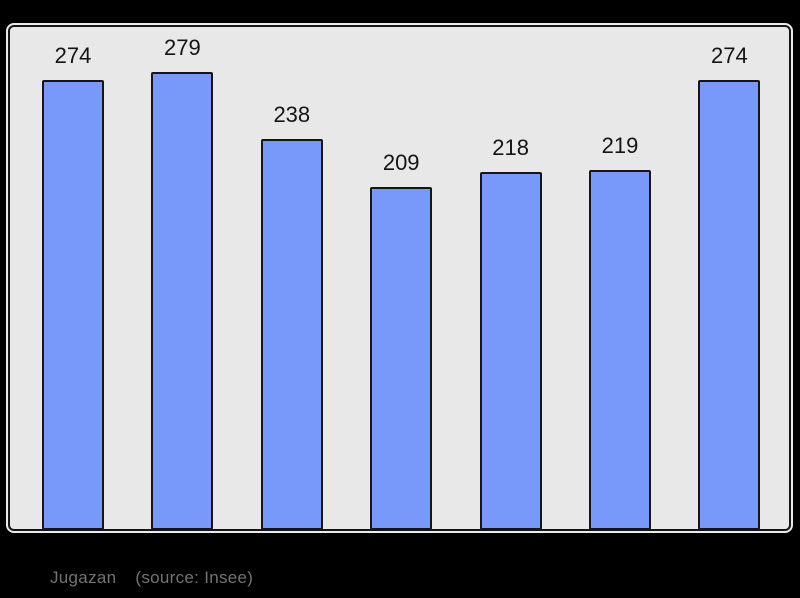 The height and width of the screenshot is (598, 800). What do you see at coordinates (292, 114) in the screenshot?
I see `bar-value-label: 238` at bounding box center [292, 114].